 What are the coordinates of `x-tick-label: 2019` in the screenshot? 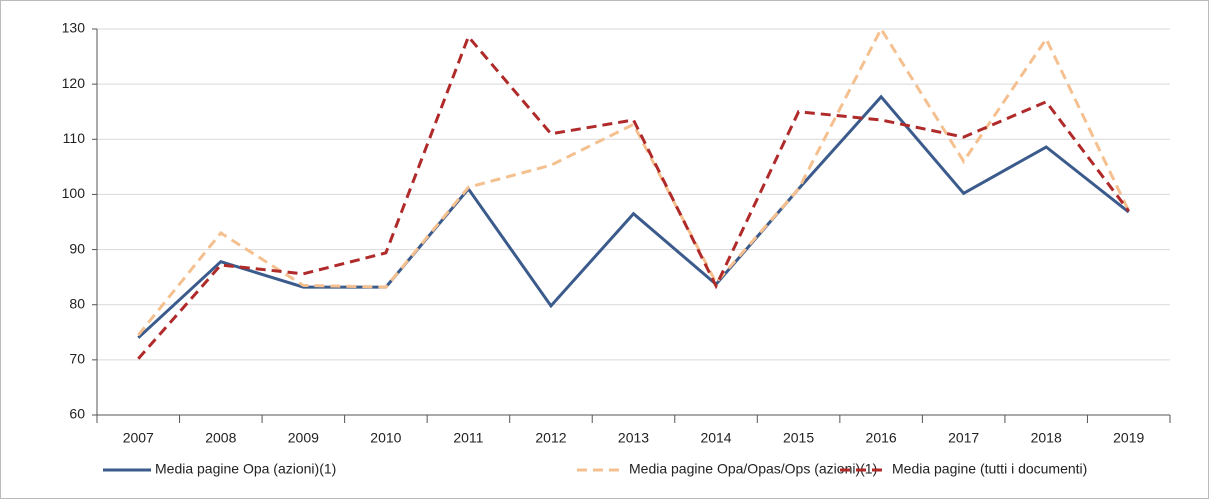 It's located at (1128, 438).